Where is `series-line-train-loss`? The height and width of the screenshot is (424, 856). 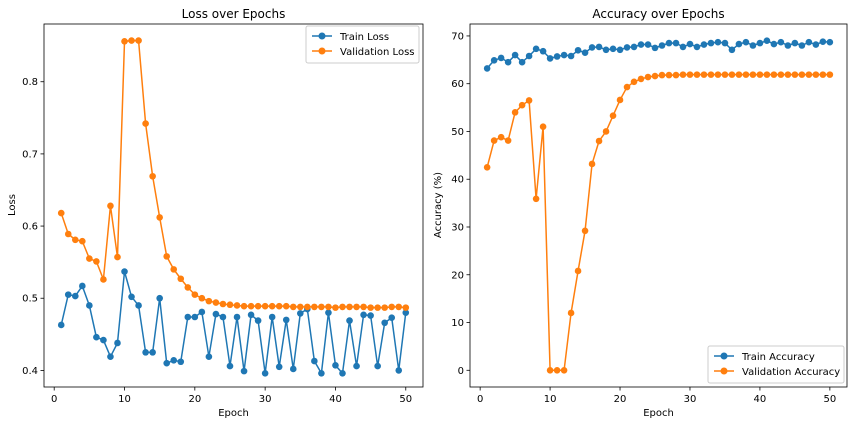 series-line-train-loss is located at coordinates (233, 322).